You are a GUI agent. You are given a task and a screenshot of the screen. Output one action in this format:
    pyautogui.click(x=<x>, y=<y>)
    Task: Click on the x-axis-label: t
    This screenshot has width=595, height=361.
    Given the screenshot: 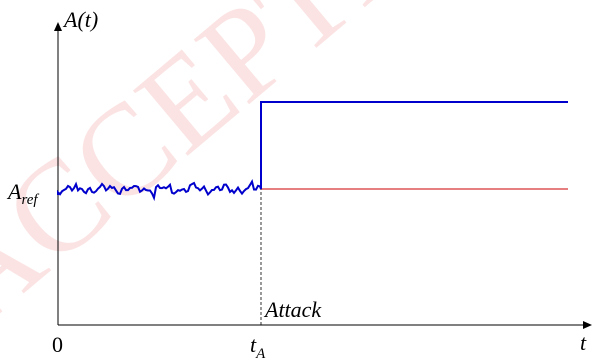 What is the action you would take?
    pyautogui.click(x=583, y=342)
    